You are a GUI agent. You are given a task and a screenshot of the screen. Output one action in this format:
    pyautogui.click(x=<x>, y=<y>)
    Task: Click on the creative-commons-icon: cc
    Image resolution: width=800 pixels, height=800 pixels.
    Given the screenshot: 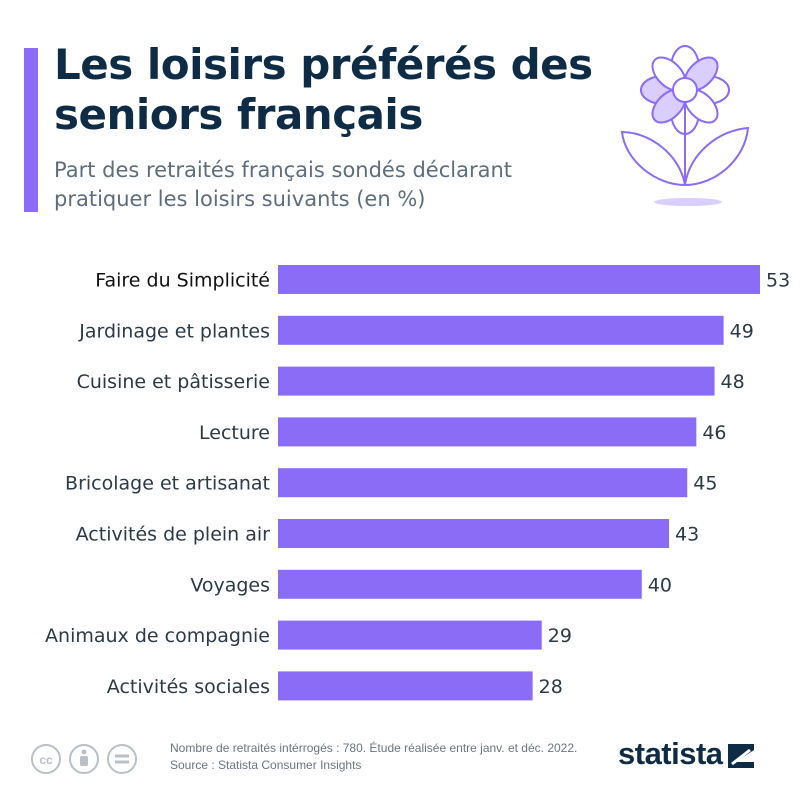 What is the action you would take?
    pyautogui.click(x=46, y=759)
    